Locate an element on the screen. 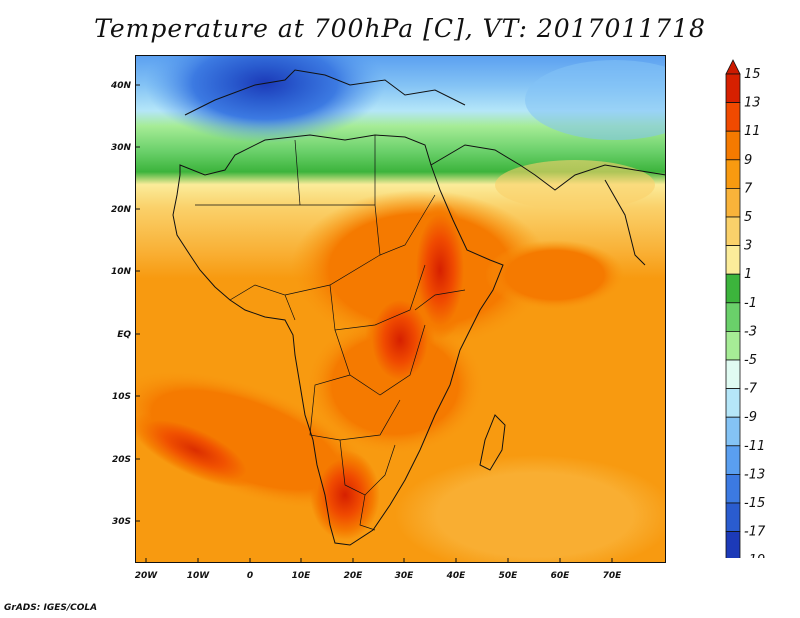 The height and width of the screenshot is (618, 800). colorbar: 15 13 11 9 7 5 3 1 -1 -3 -5 -7 -9 -11 -13 -15 -17 -19 is located at coordinates (745, 308).